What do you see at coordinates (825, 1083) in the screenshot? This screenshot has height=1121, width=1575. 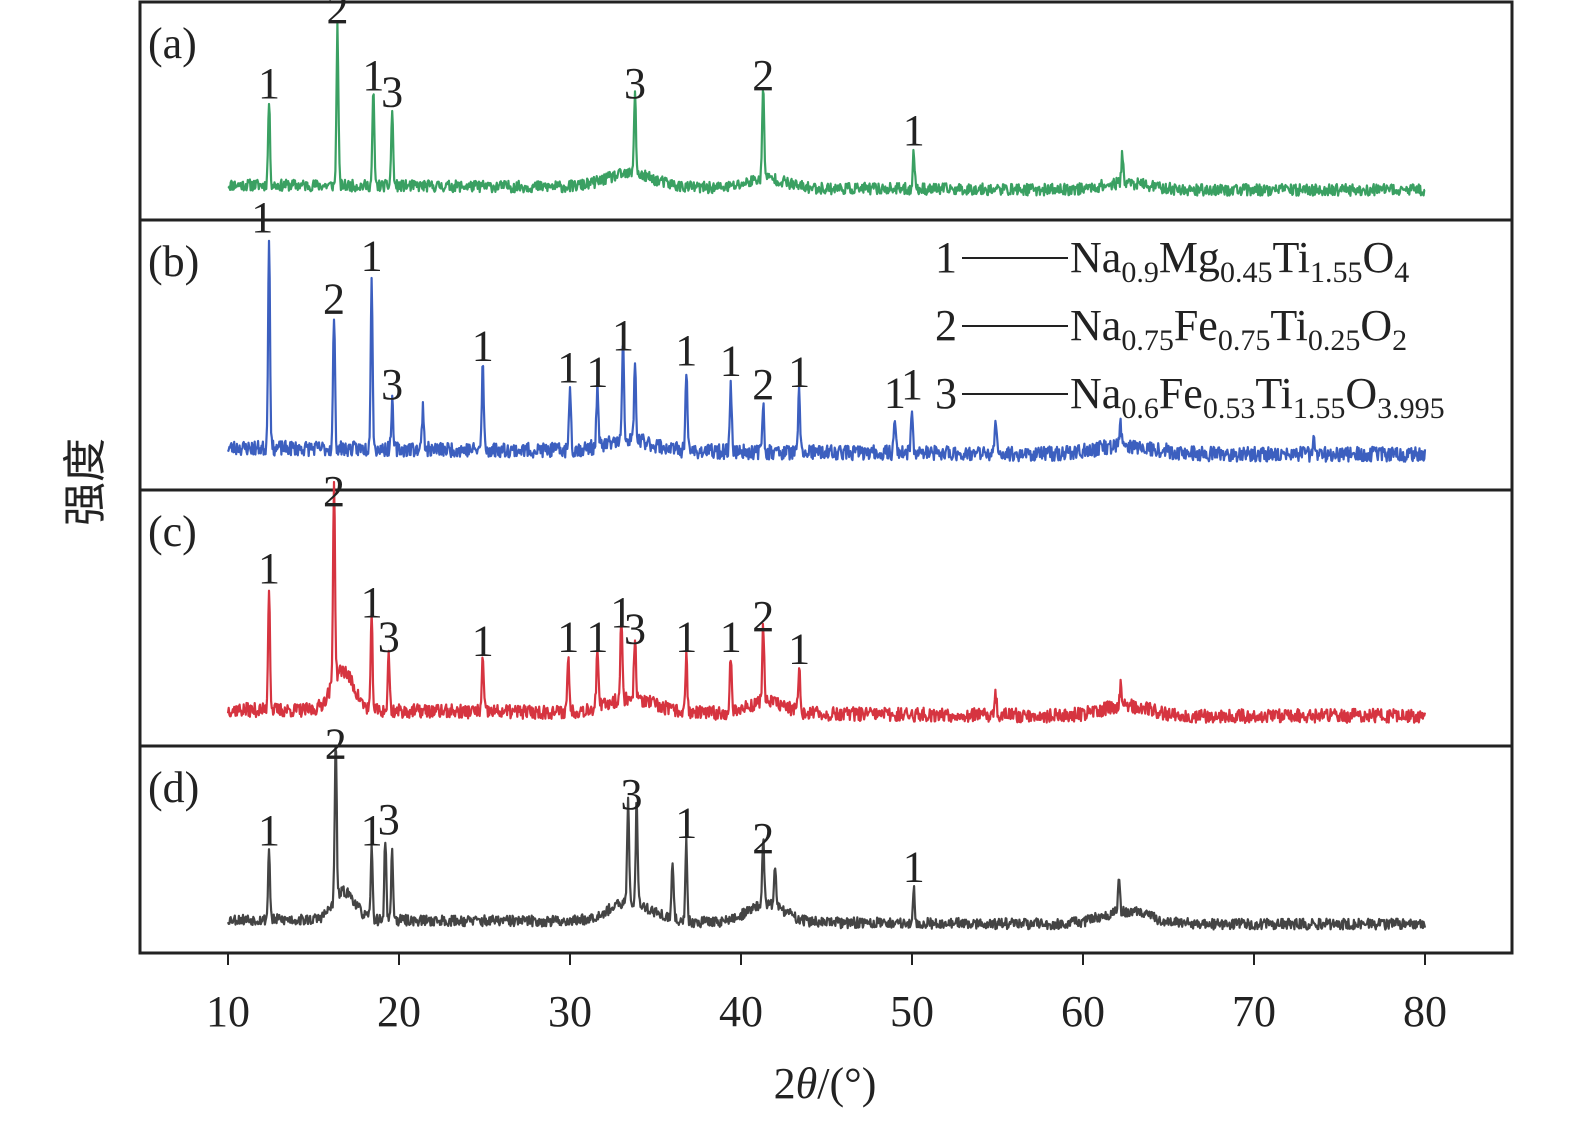 I see `x-axis-label: 2θ/(°)` at bounding box center [825, 1083].